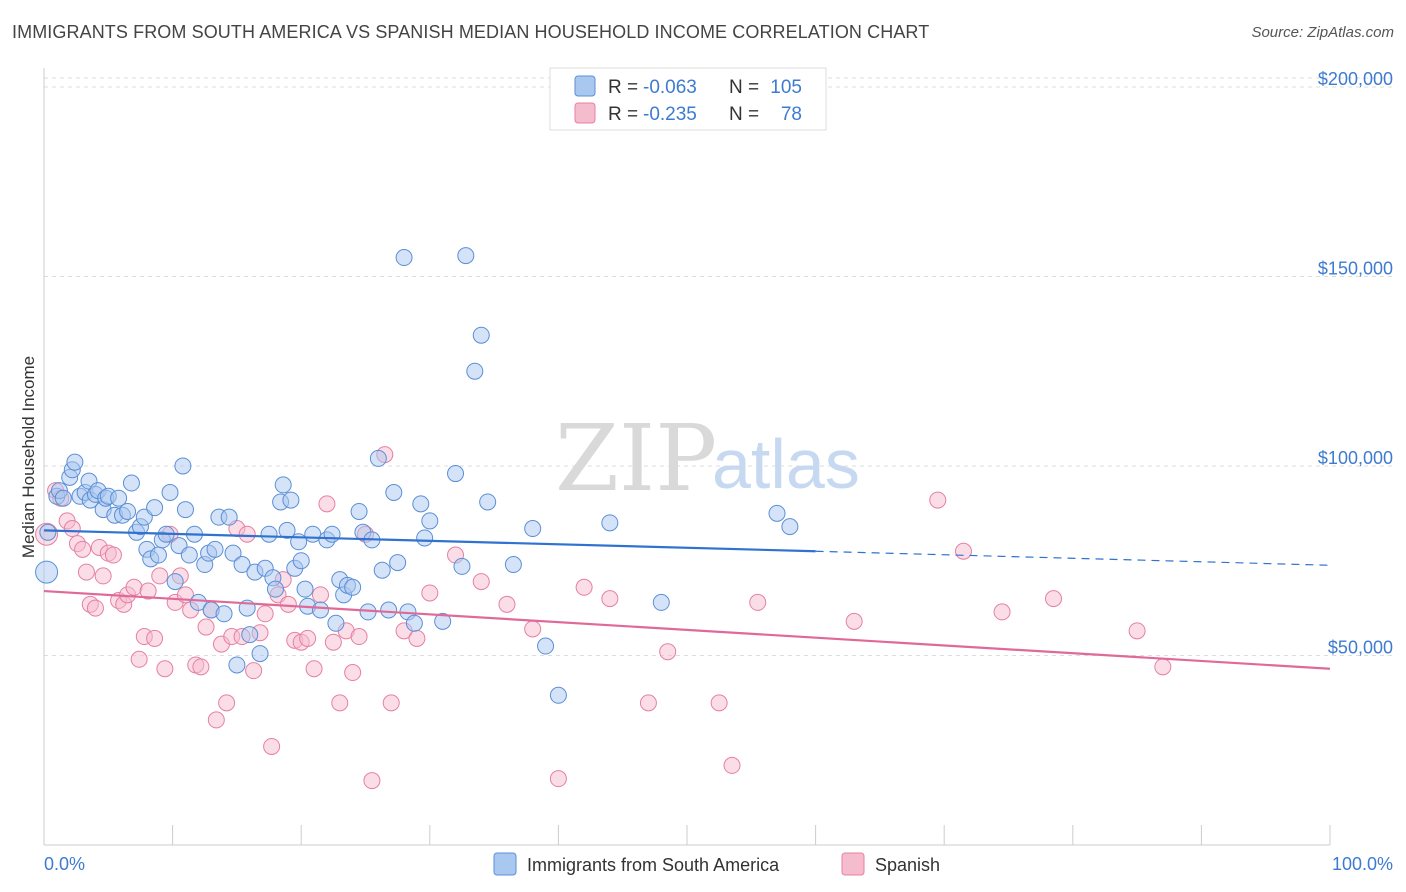  What do you see at coordinates (786, 464) in the screenshot?
I see `watermark-atlas: atlas` at bounding box center [786, 464].